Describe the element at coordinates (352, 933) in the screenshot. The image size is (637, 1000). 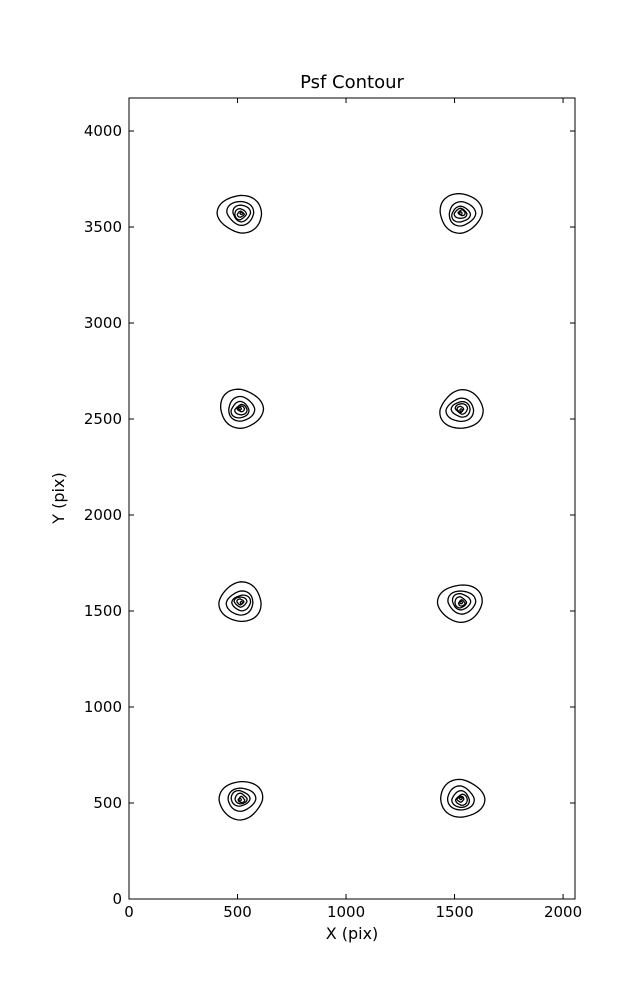
I see `x-axis-label: X (pix)` at that location.